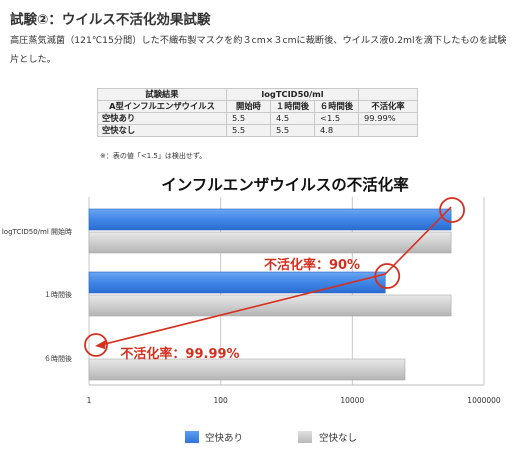 The height and width of the screenshot is (450, 520). Describe the element at coordinates (285, 184) in the screenshot. I see `chart-title: インフルエンザウイルスの不活化率` at that location.